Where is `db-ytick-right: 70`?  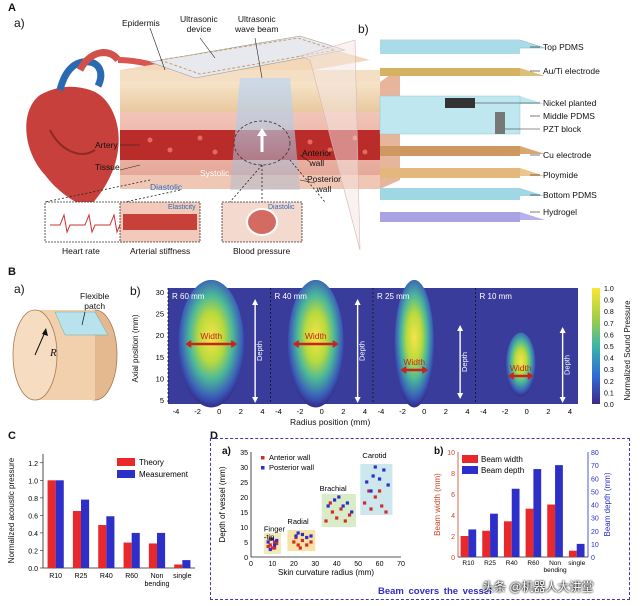 db-ytick-right: 70 is located at coordinates (595, 466).